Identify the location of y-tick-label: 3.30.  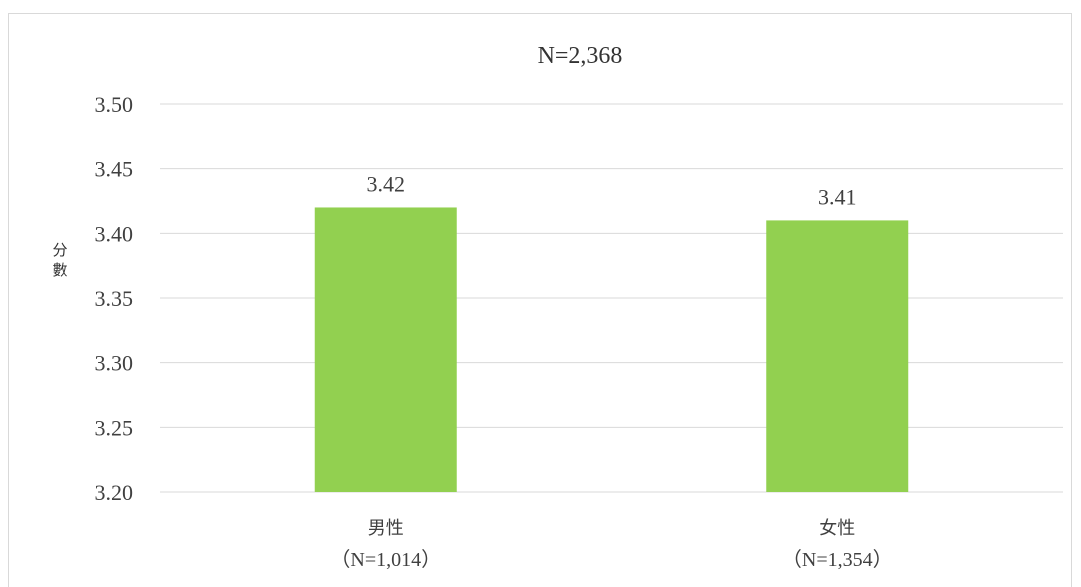
(114, 363).